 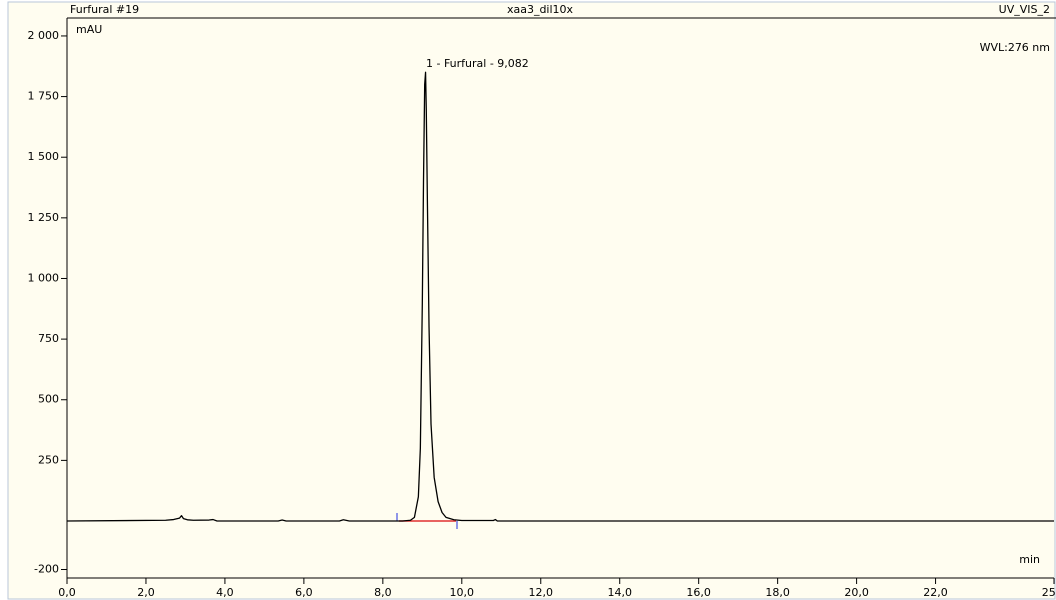 What do you see at coordinates (304, 592) in the screenshot?
I see `x-tick-label: 6,0` at bounding box center [304, 592].